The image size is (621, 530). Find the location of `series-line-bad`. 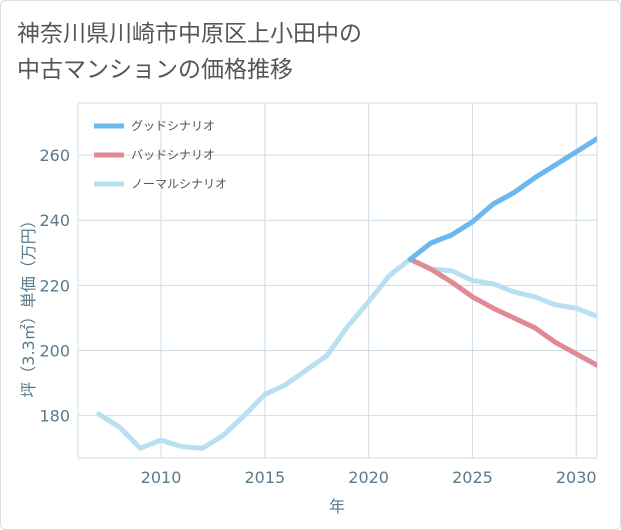

series-line-bad is located at coordinates (502, 312).